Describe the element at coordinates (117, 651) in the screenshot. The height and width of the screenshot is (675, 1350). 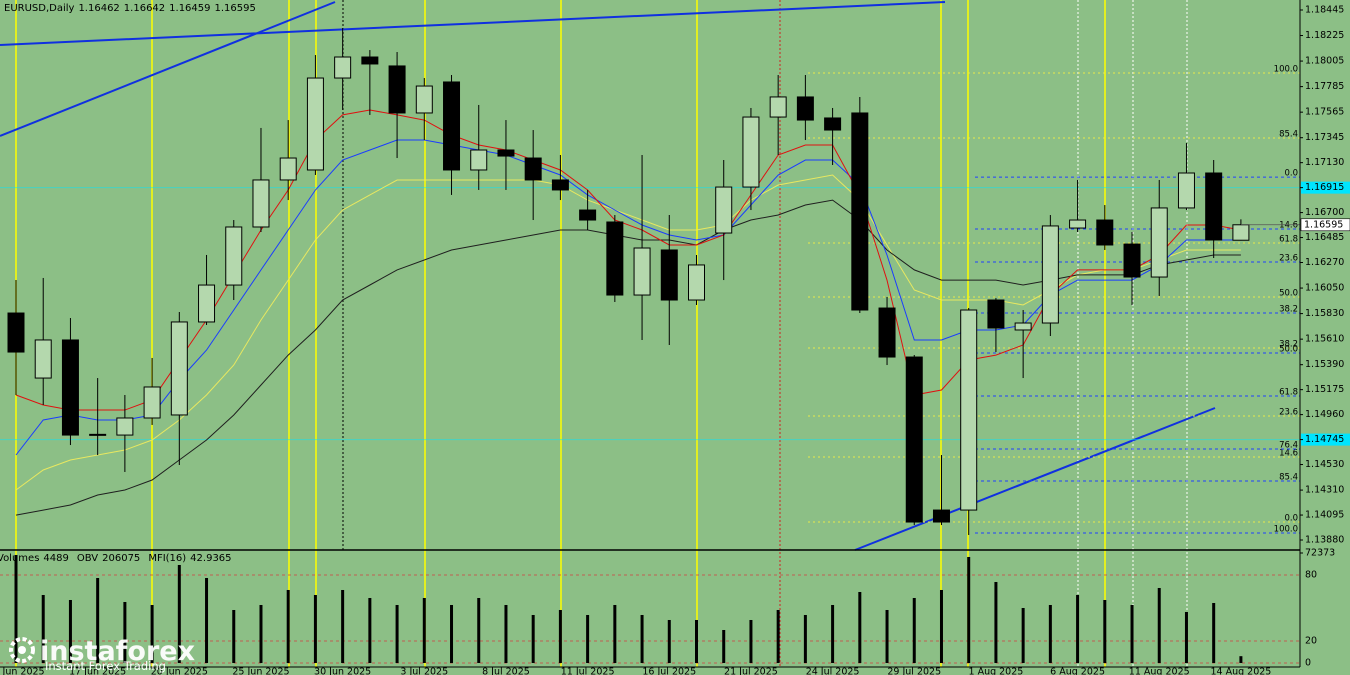
I see `brand: instaforex` at that location.